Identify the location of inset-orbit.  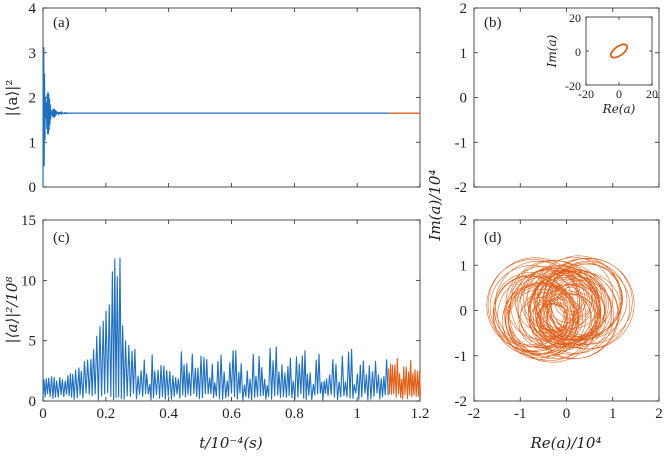
(619, 51).